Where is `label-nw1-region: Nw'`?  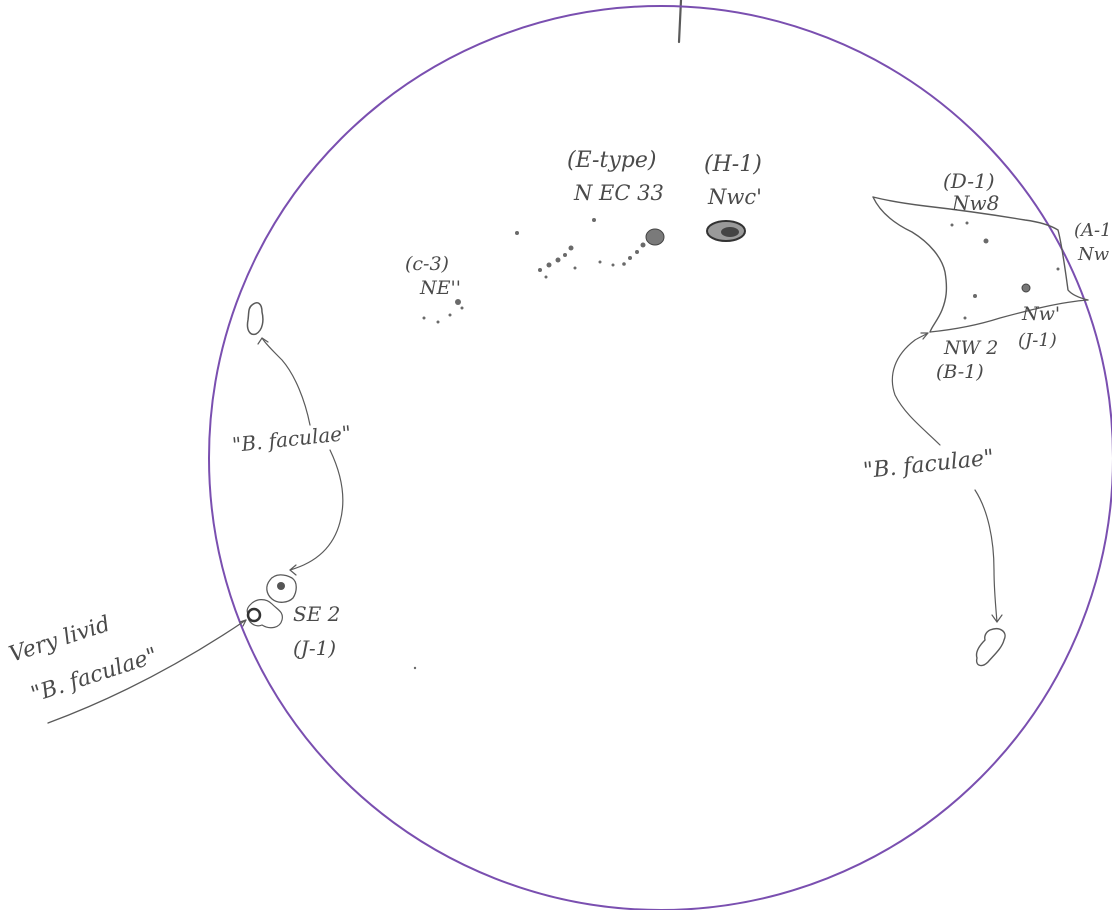 label-nw1-region: Nw' is located at coordinates (1040, 314).